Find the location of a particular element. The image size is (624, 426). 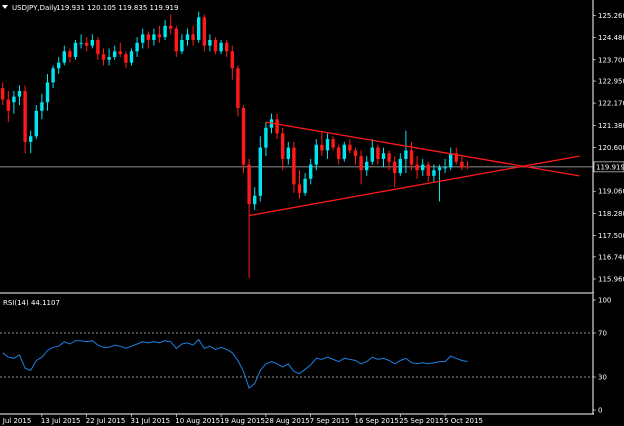

price-tick-label: 124.480 is located at coordinates (611, 38).